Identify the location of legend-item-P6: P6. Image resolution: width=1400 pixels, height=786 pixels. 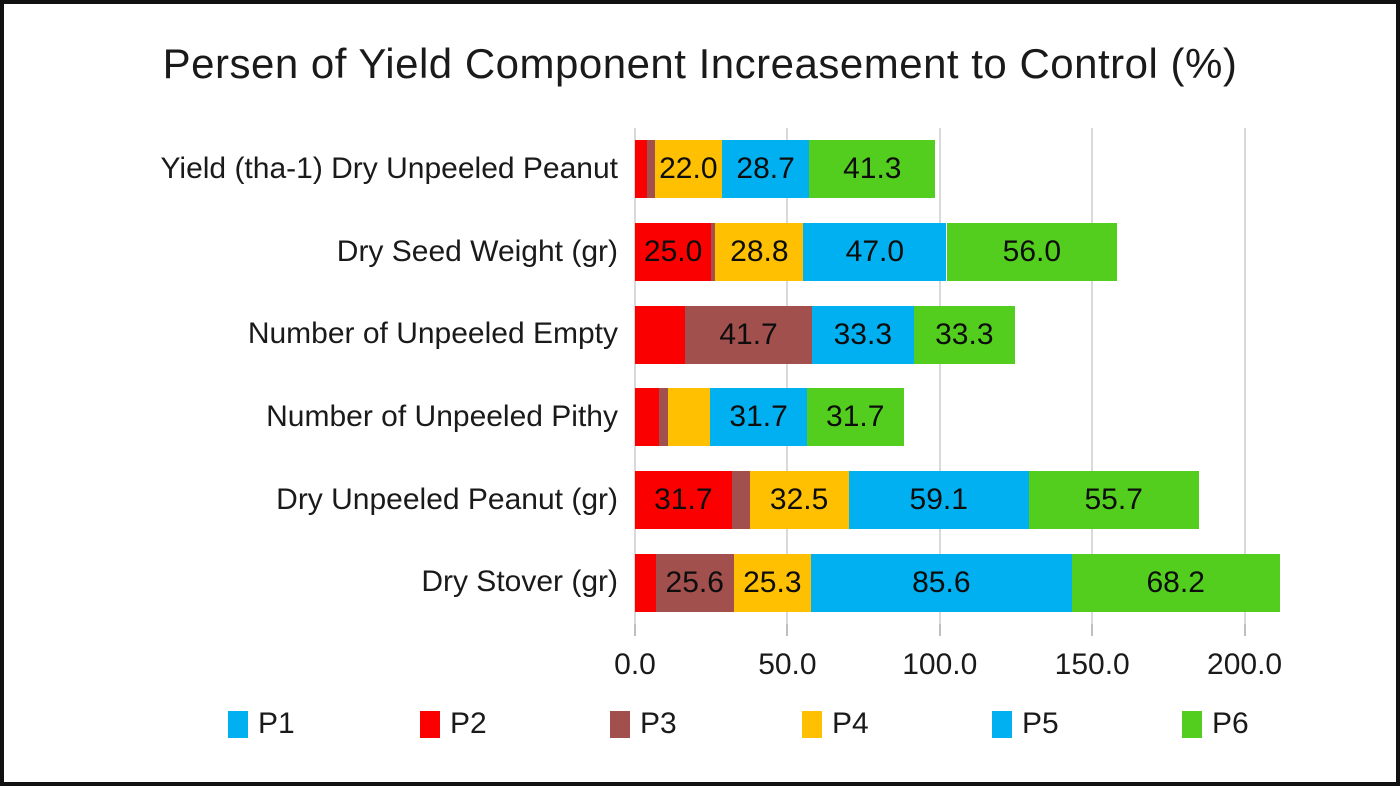
(1215, 724).